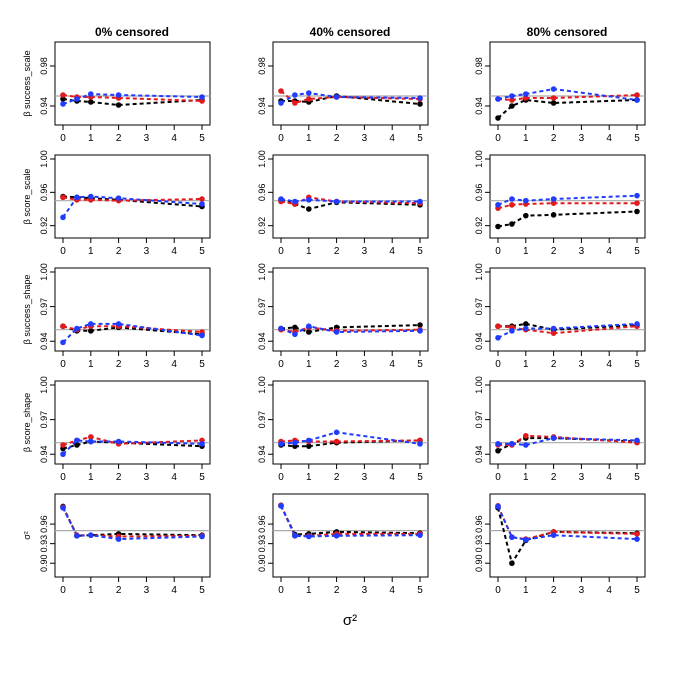 The height and width of the screenshot is (700, 700). What do you see at coordinates (479, 563) in the screenshot?
I see `y-tick-label: 0.90` at bounding box center [479, 563].